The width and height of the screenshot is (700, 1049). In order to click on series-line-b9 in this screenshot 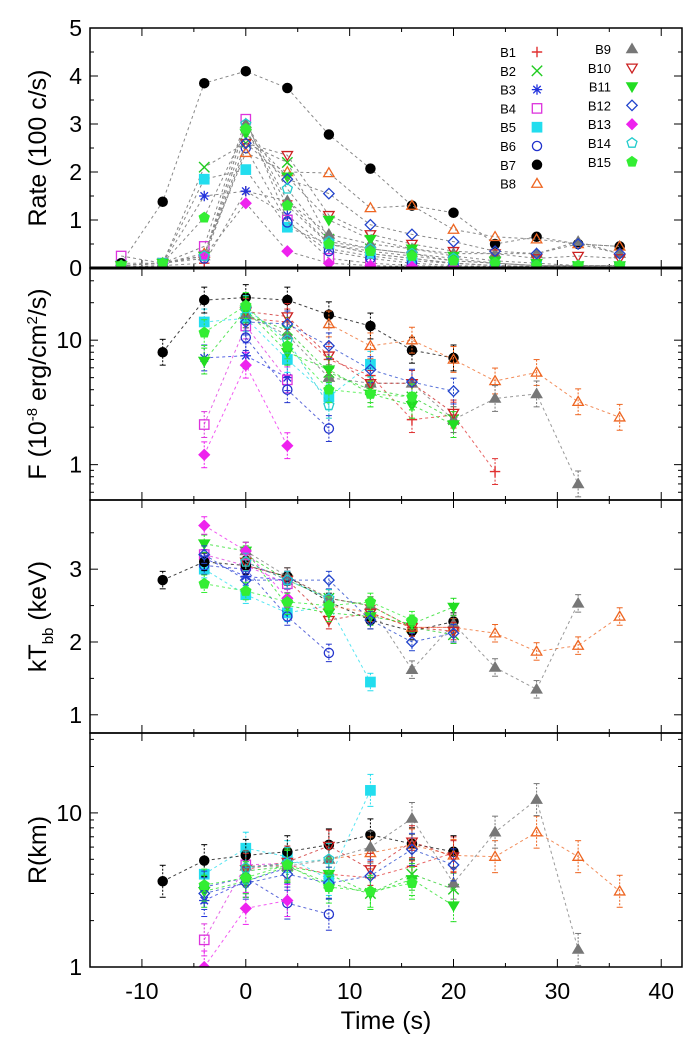, I will do `click(412, 620)`.